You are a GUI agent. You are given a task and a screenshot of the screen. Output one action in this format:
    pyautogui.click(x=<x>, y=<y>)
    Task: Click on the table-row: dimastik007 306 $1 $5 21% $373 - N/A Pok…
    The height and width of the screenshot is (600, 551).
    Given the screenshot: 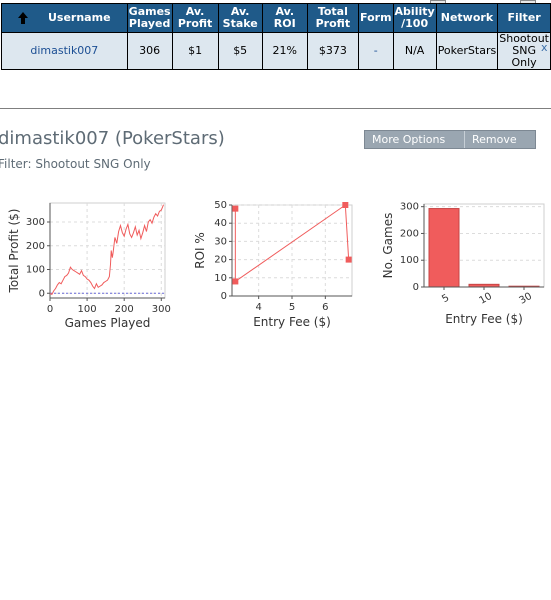 What is the action you would take?
    pyautogui.click(x=276, y=51)
    